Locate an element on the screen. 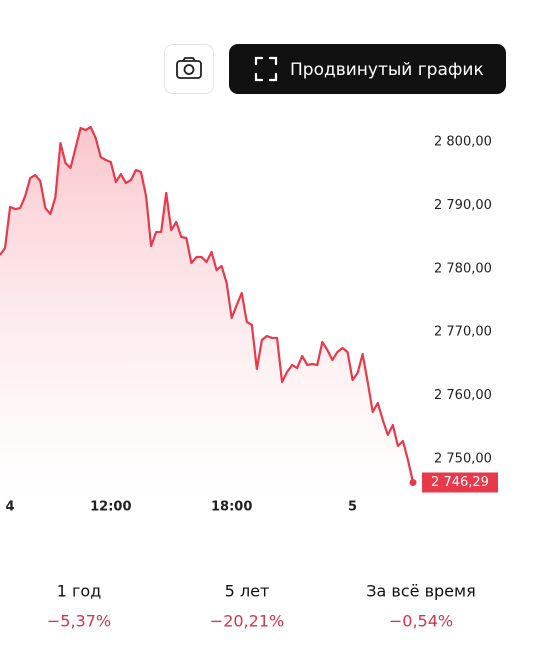  last-point is located at coordinates (413, 482).